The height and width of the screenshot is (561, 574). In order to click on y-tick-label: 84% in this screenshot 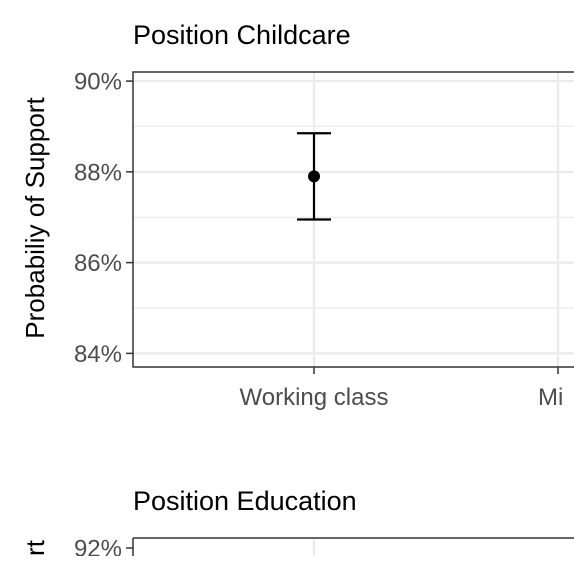, I will do `click(98, 354)`.